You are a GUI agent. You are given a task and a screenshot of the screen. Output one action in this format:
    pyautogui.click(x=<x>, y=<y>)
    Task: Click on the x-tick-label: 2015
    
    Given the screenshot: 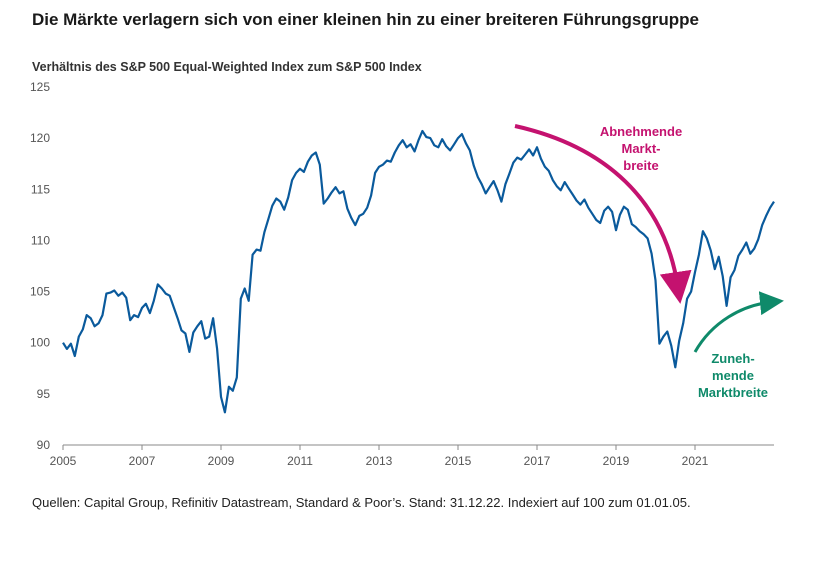 What is the action you would take?
    pyautogui.click(x=458, y=461)
    